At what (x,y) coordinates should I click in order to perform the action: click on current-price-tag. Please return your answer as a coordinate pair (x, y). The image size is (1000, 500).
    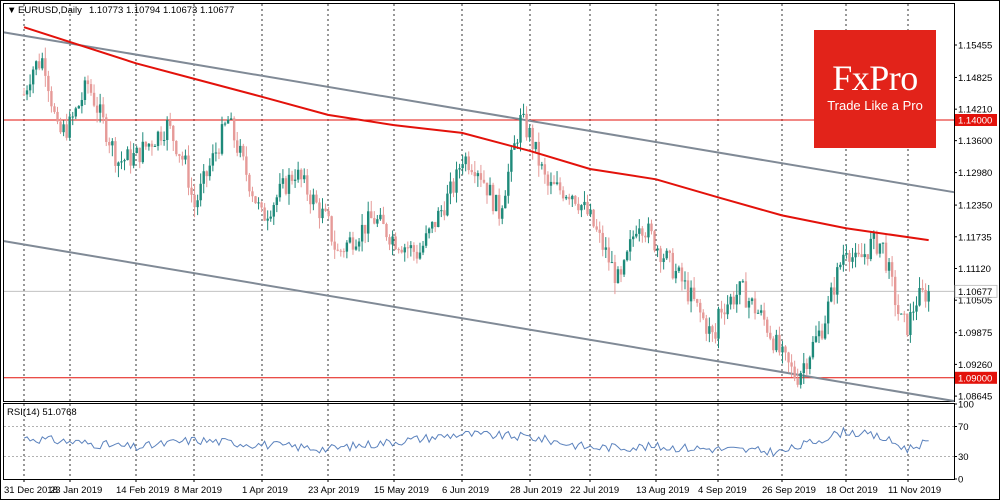
    Looking at the image, I should click on (976, 291).